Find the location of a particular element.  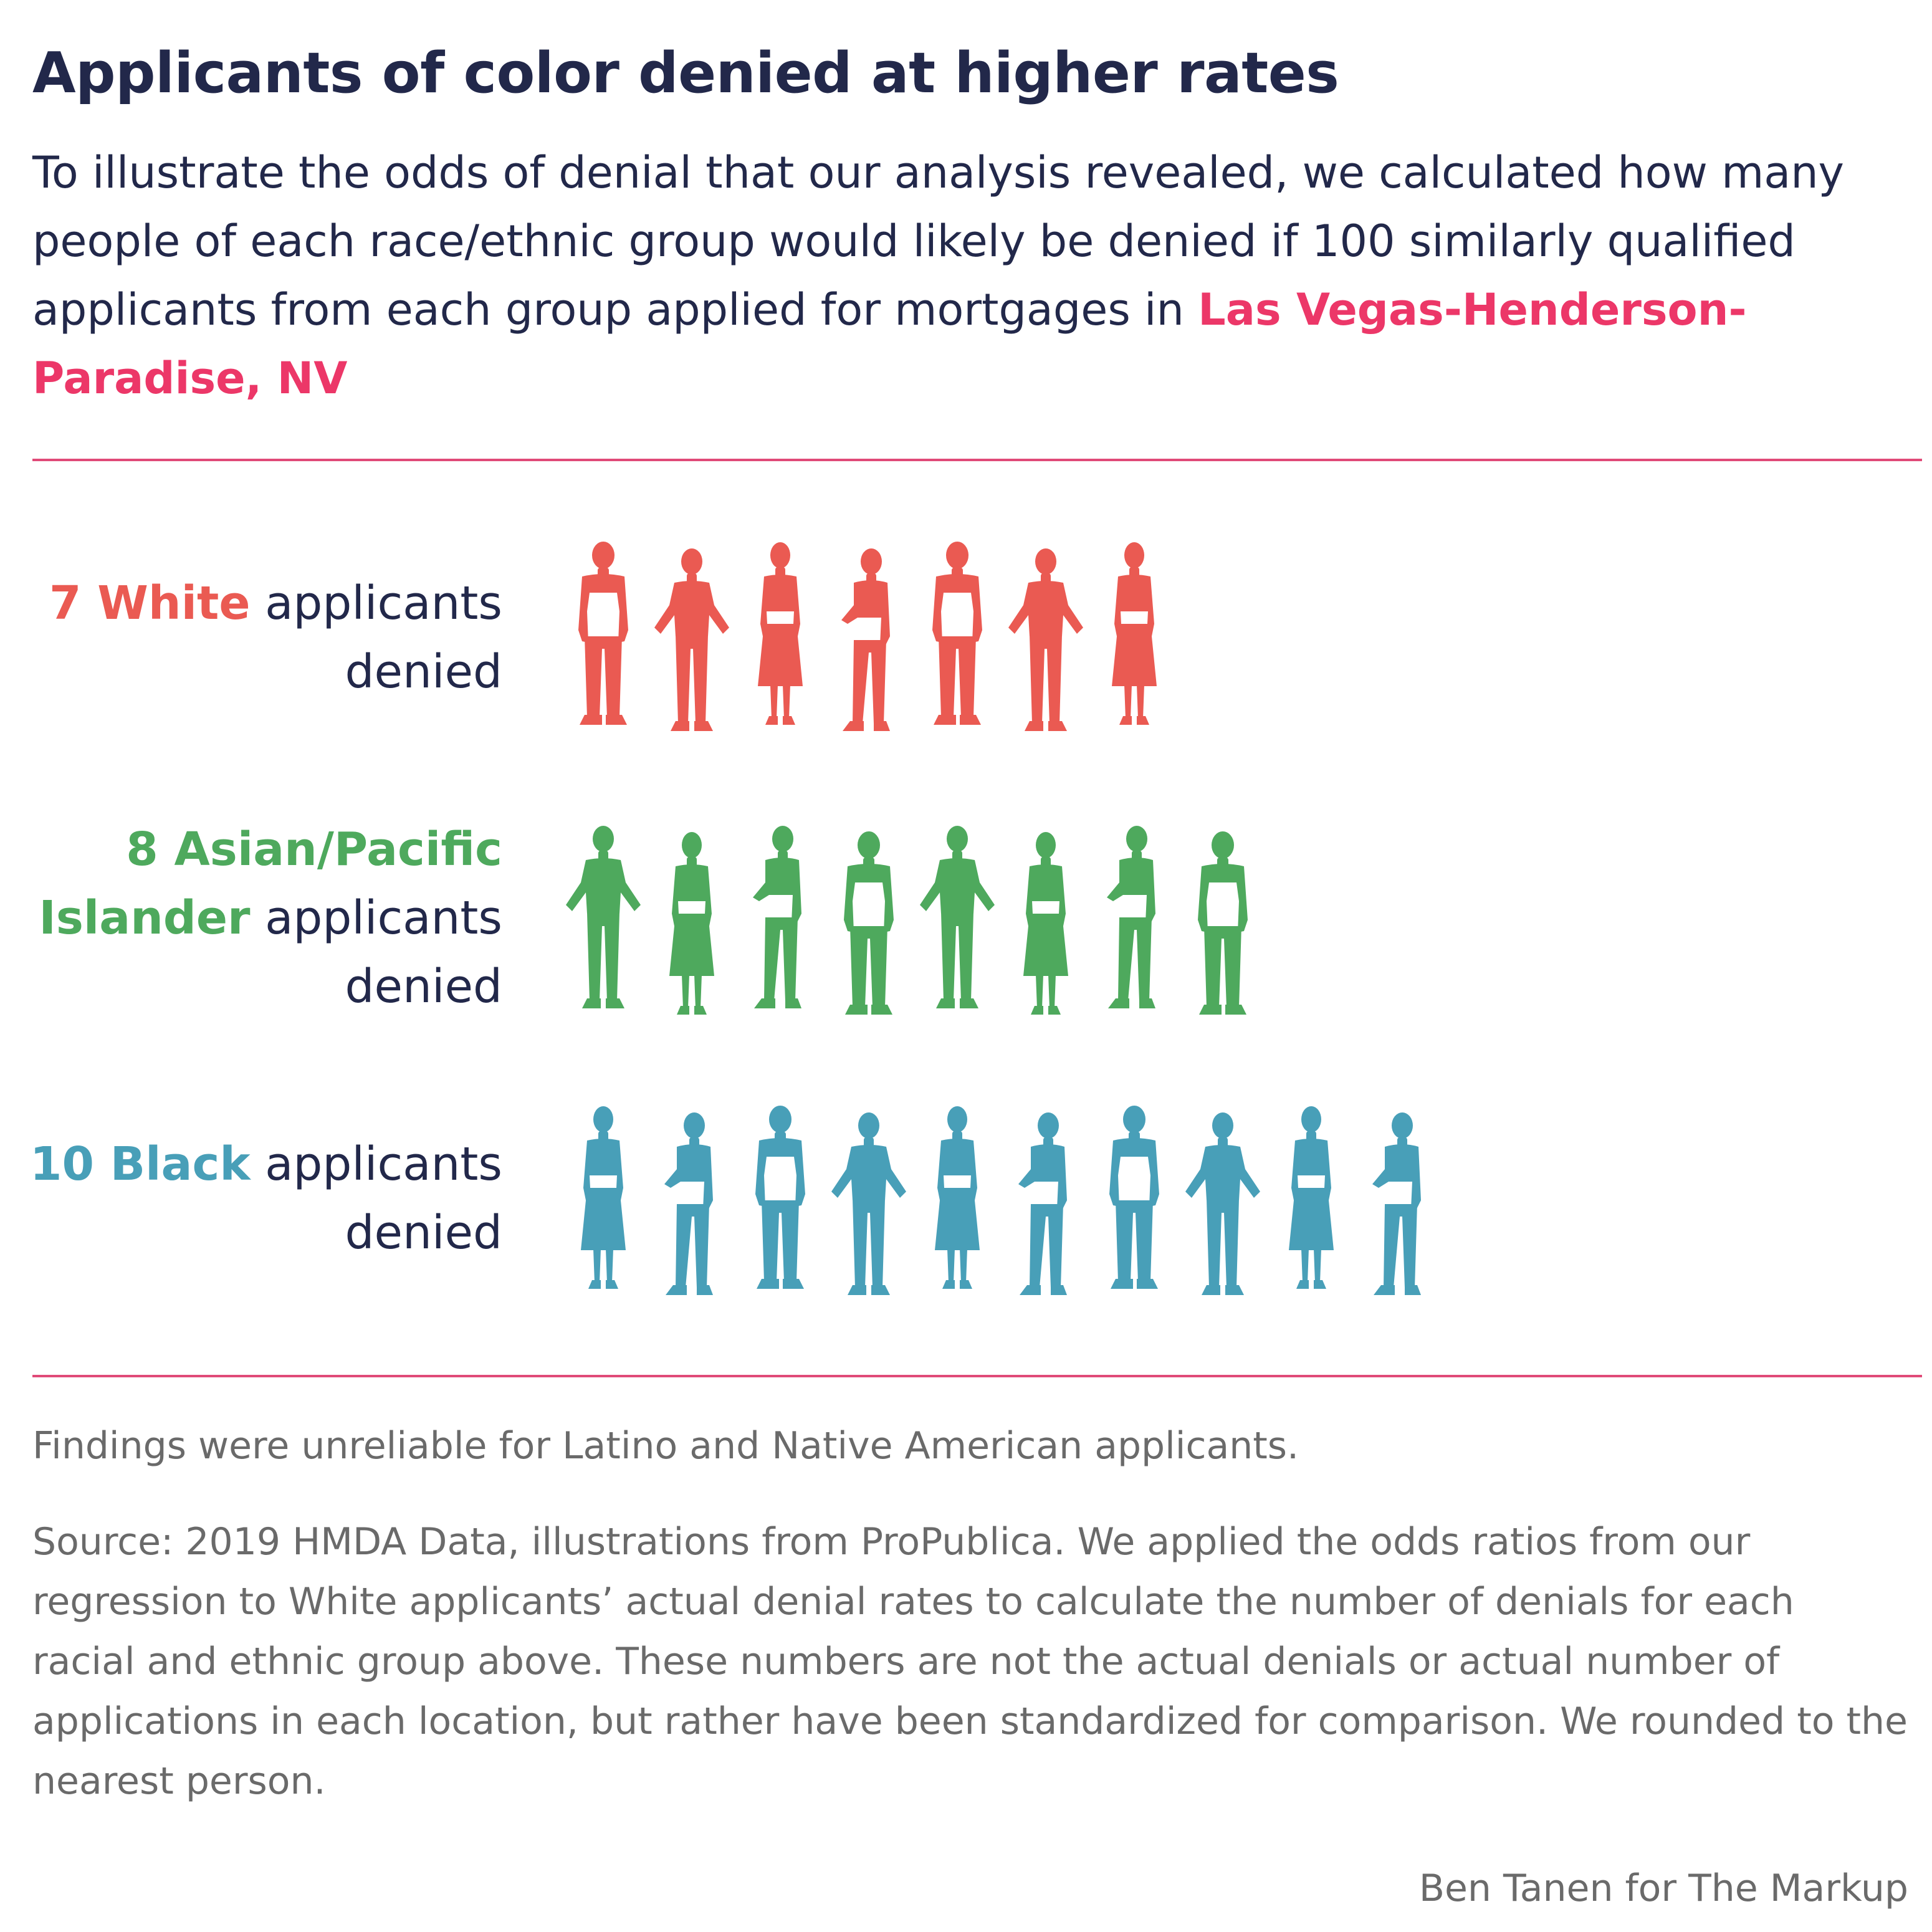

group-count-label: 8 Asian/Pacific Islander is located at coordinates (270, 884).